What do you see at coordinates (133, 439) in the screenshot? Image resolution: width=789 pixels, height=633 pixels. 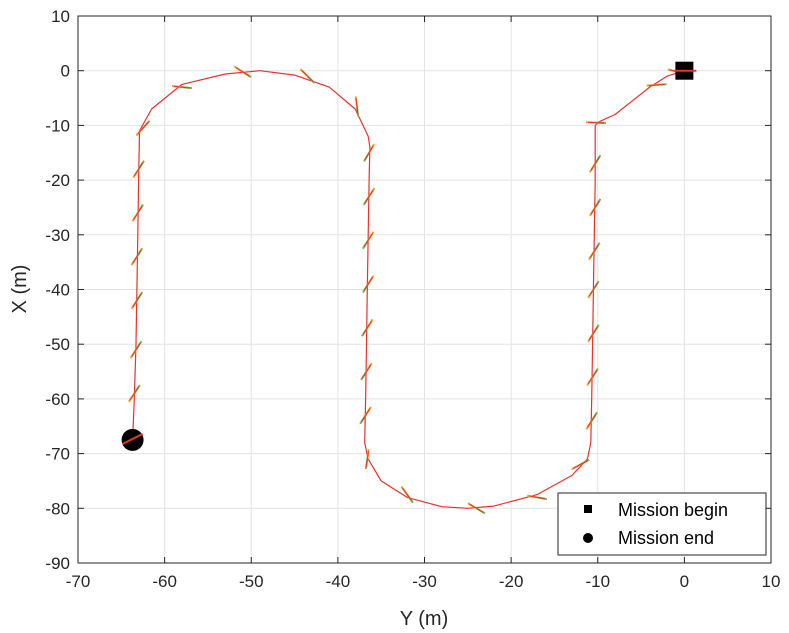 I see `mission-end-heading` at bounding box center [133, 439].